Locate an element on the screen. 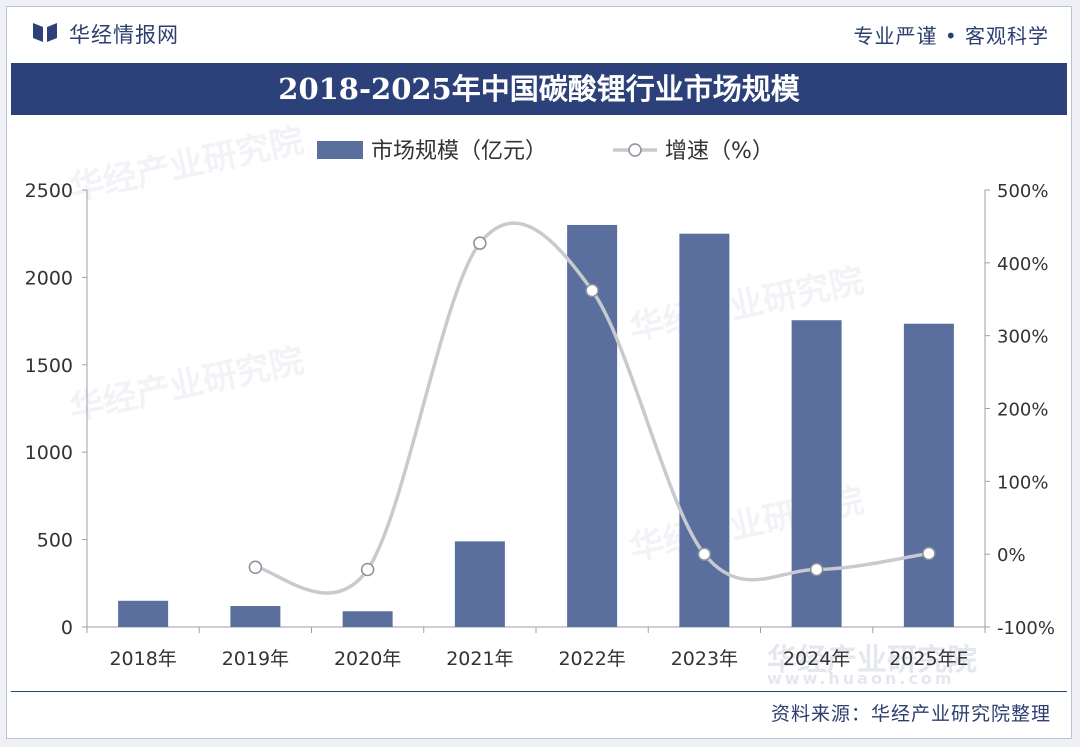 This screenshot has width=1080, height=747. y-left-tick-label: 0 is located at coordinates (67, 628).